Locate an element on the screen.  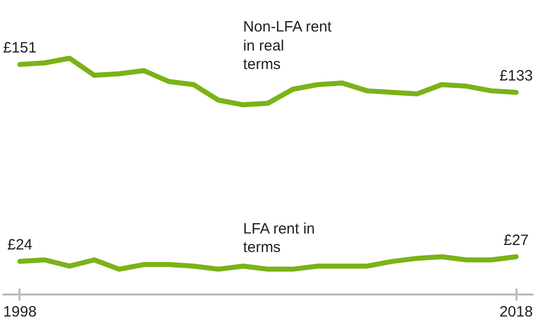
x-tick-label: 2018 is located at coordinates (516, 311).